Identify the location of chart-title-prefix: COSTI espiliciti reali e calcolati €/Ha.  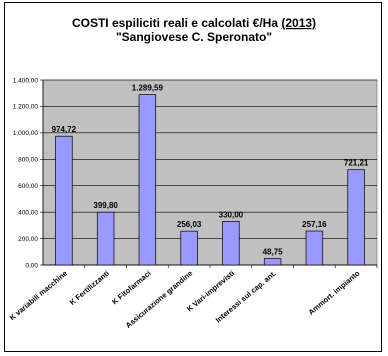
(176, 23).